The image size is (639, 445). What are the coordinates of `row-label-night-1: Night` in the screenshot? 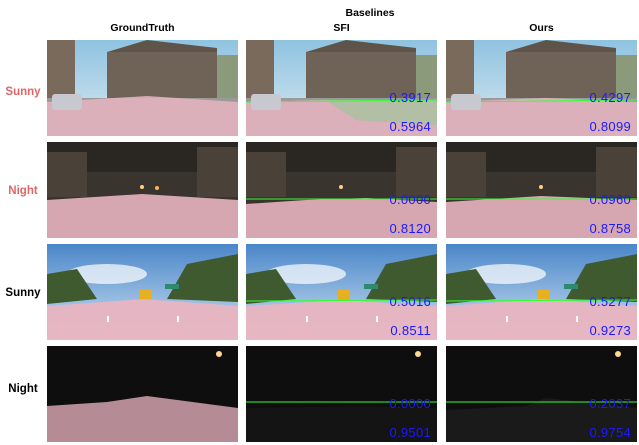 It's located at (23, 191).